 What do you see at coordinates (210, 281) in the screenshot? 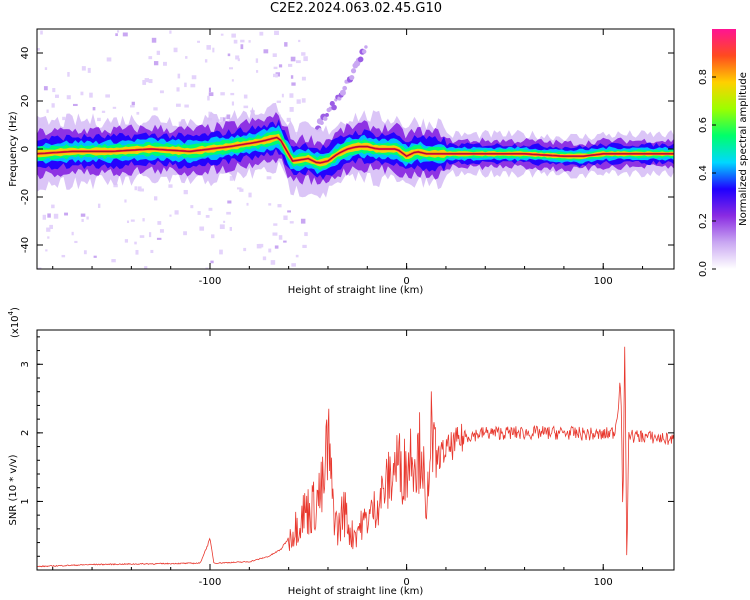
I see `x-tick-label-top: -100` at bounding box center [210, 281].